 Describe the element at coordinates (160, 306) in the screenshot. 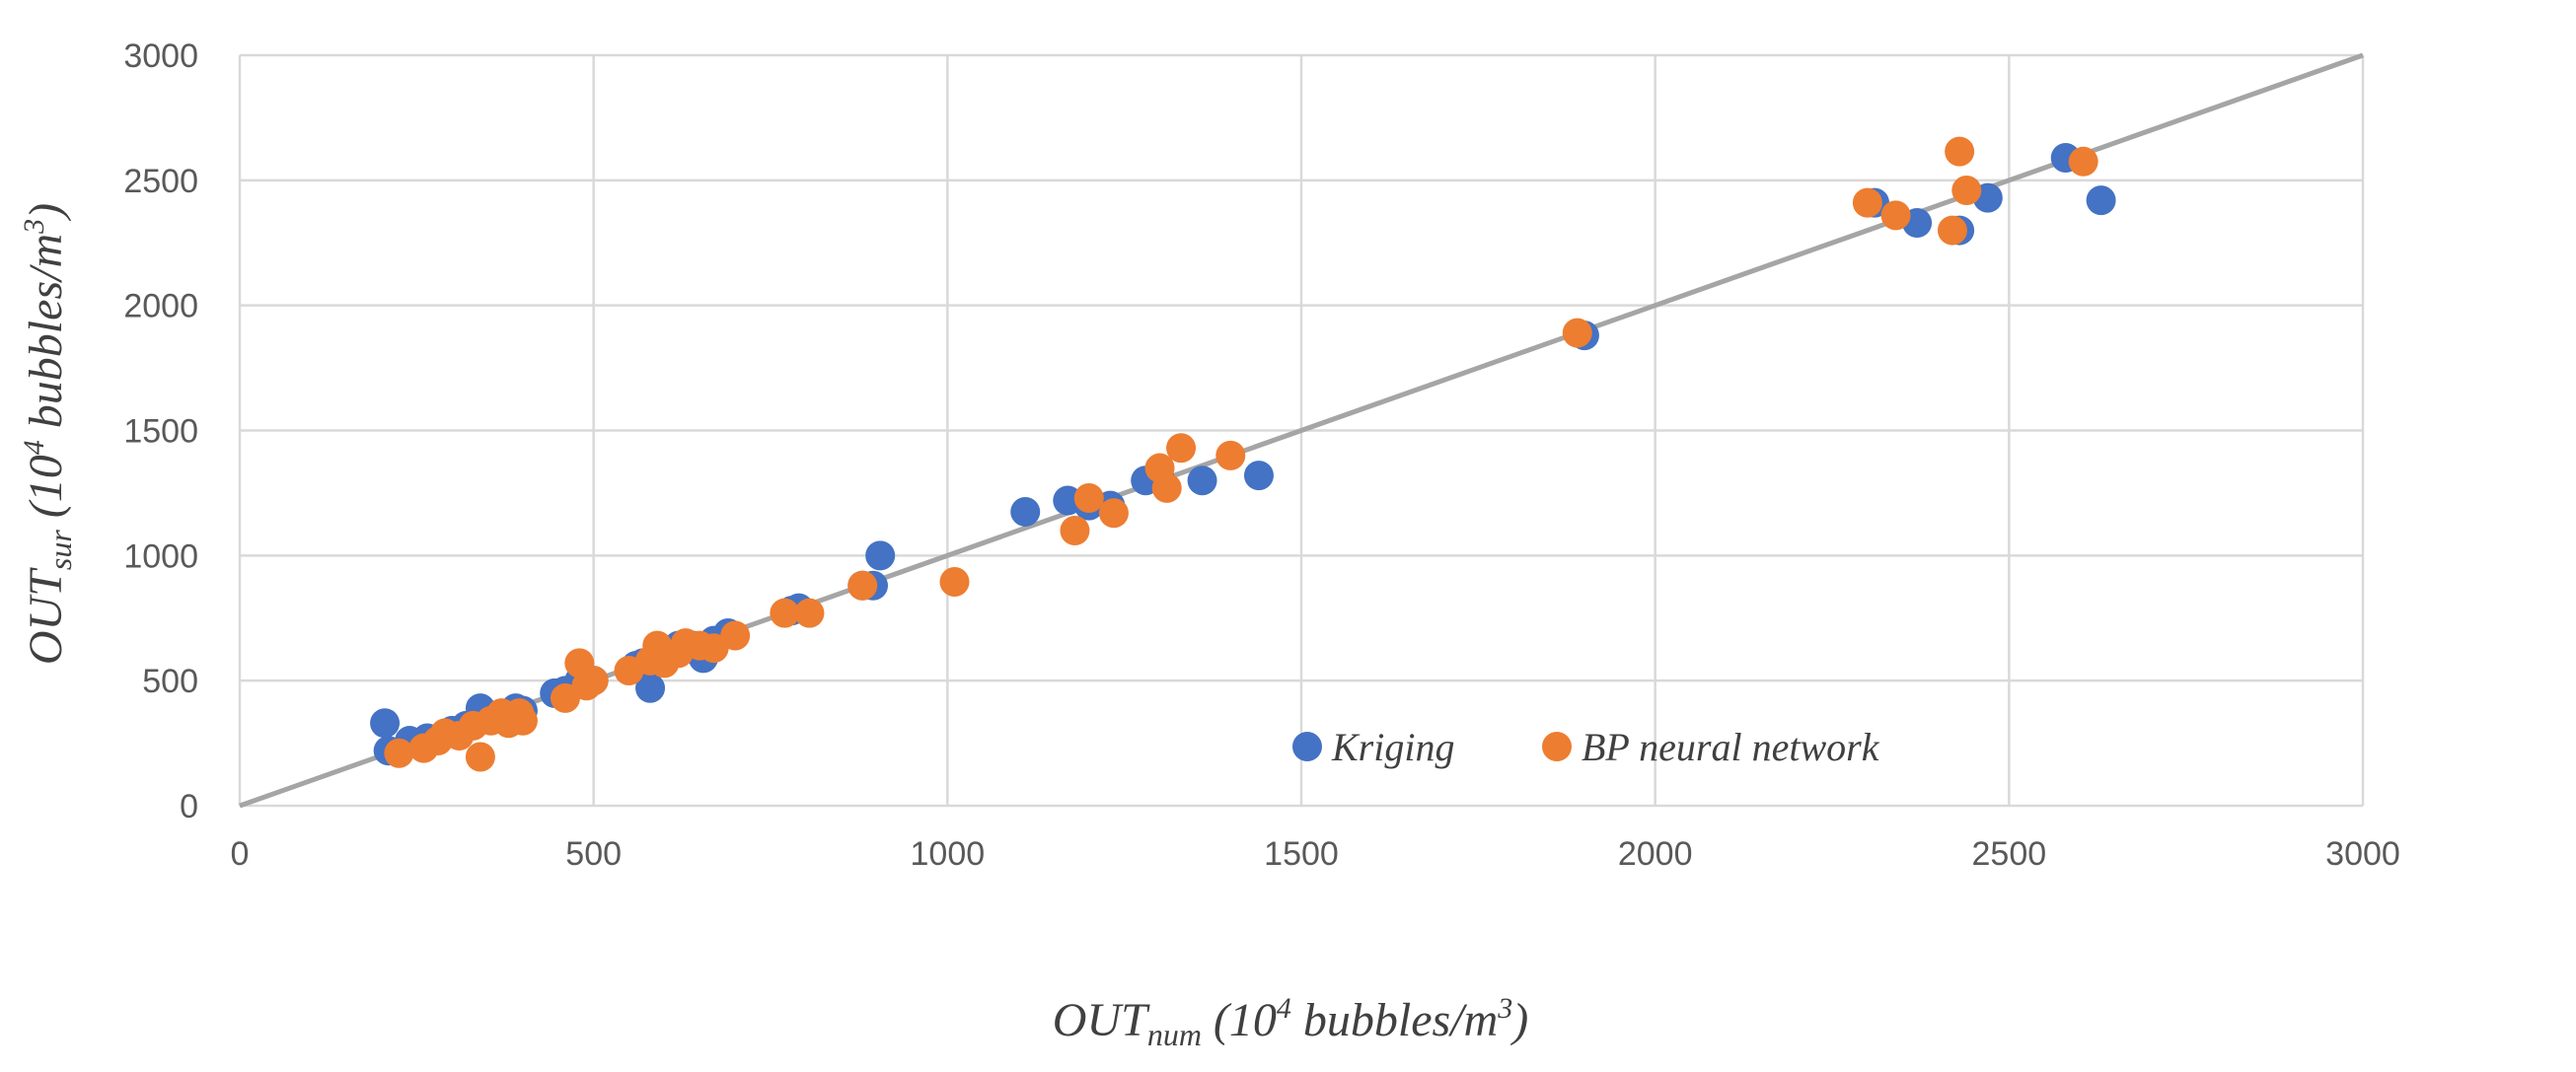

I see `y-tick-label: 2000` at that location.